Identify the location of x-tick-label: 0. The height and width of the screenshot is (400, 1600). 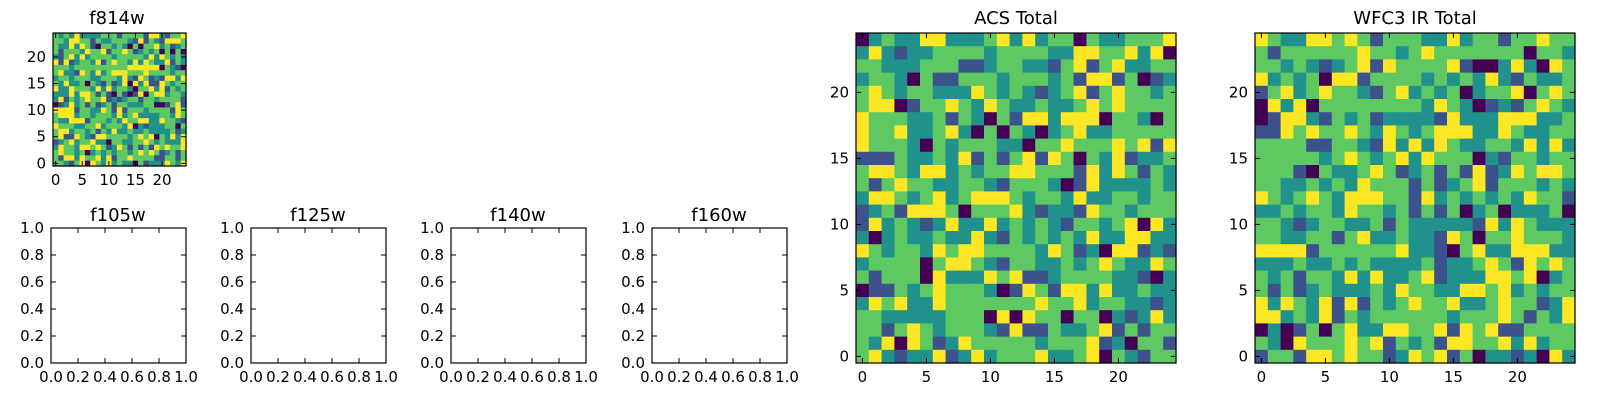
(56, 180).